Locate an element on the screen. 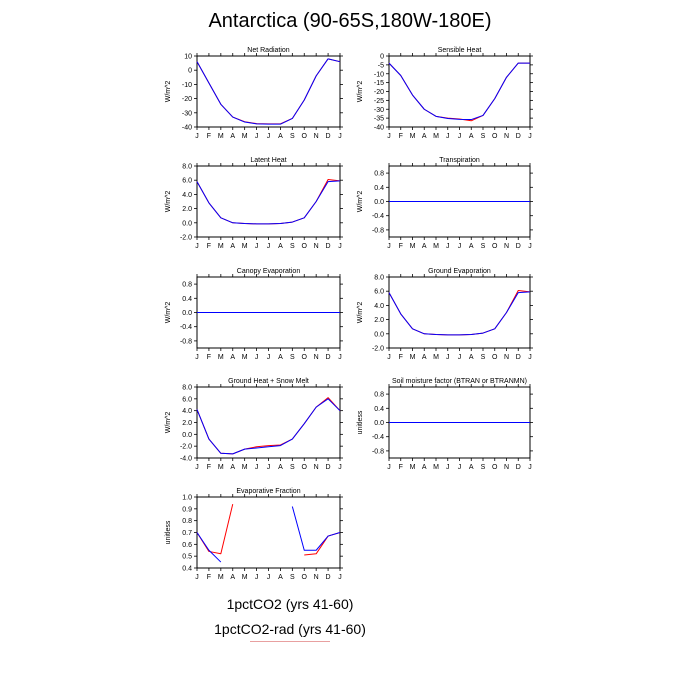 The image size is (700, 700). y-tick-label: 0.9 is located at coordinates (187, 509).